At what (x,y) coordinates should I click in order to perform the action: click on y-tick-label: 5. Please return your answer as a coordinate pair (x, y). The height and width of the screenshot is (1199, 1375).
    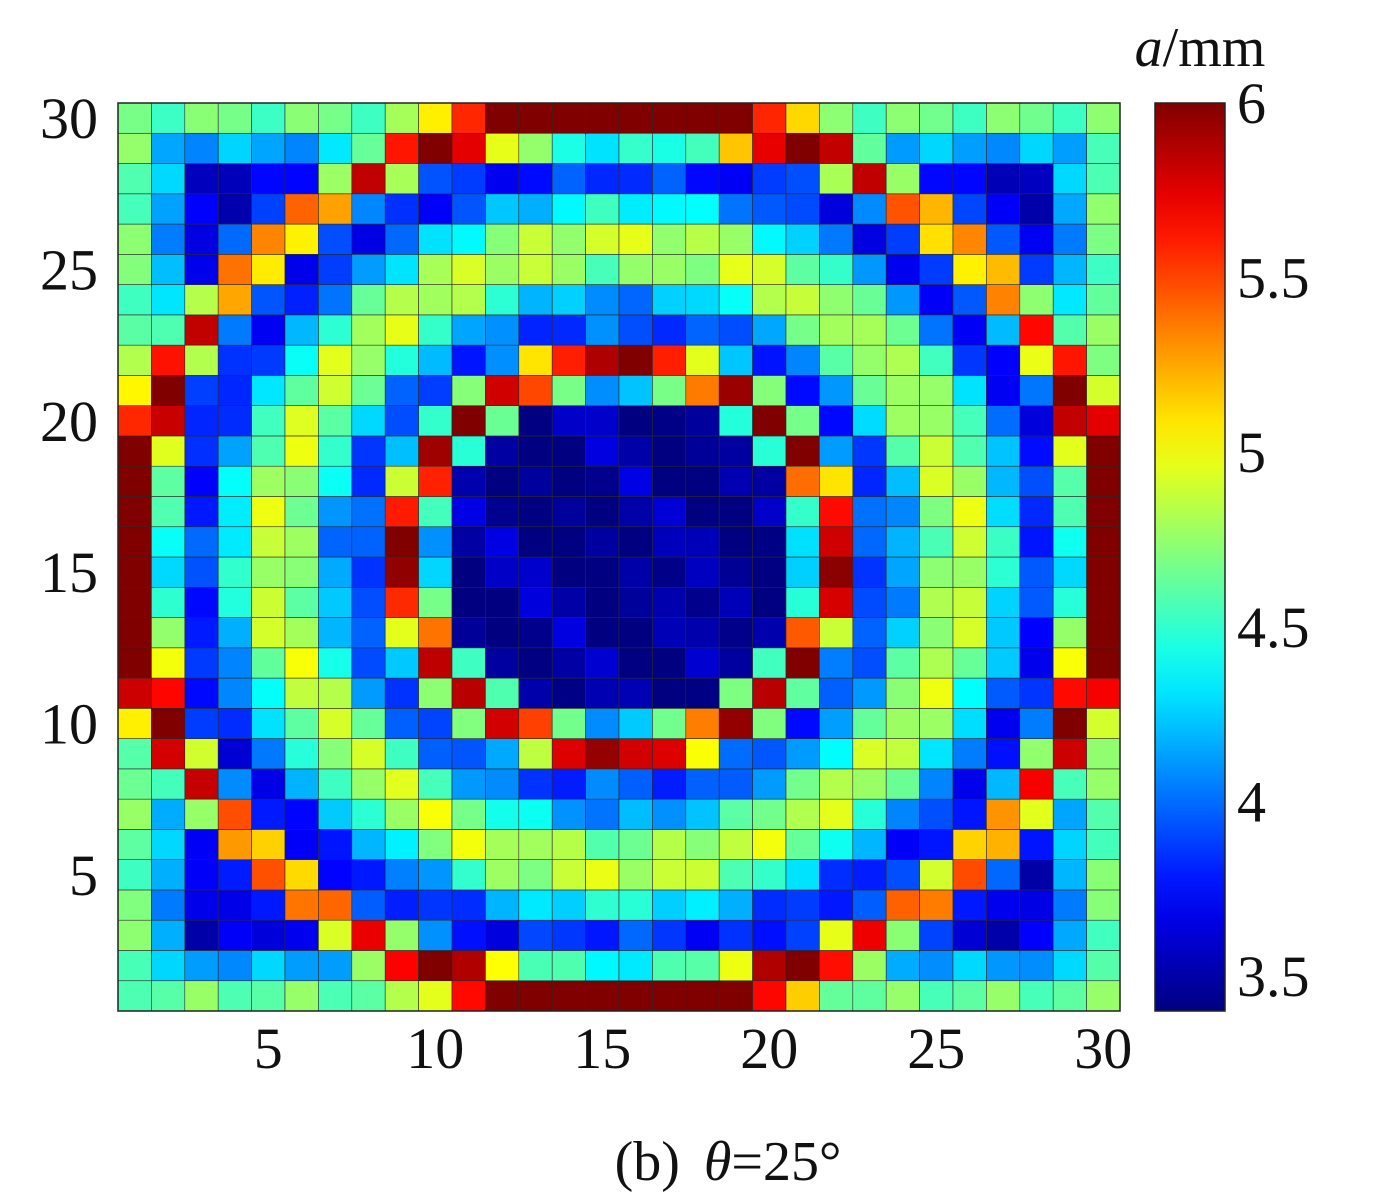
    Looking at the image, I should click on (83, 875).